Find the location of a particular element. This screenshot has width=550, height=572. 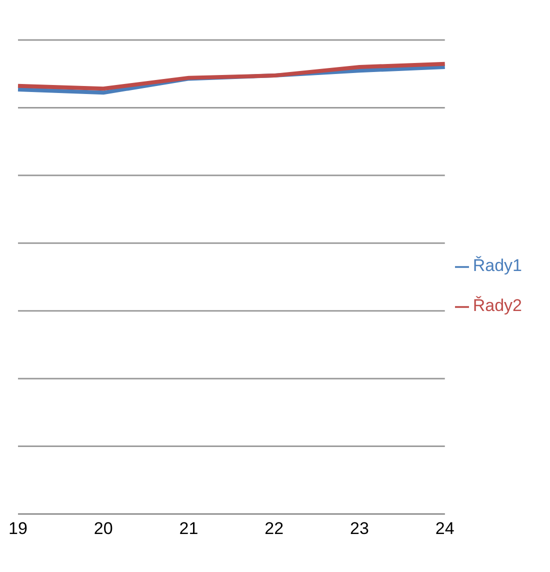

x-tick-label: 21 is located at coordinates (188, 528).